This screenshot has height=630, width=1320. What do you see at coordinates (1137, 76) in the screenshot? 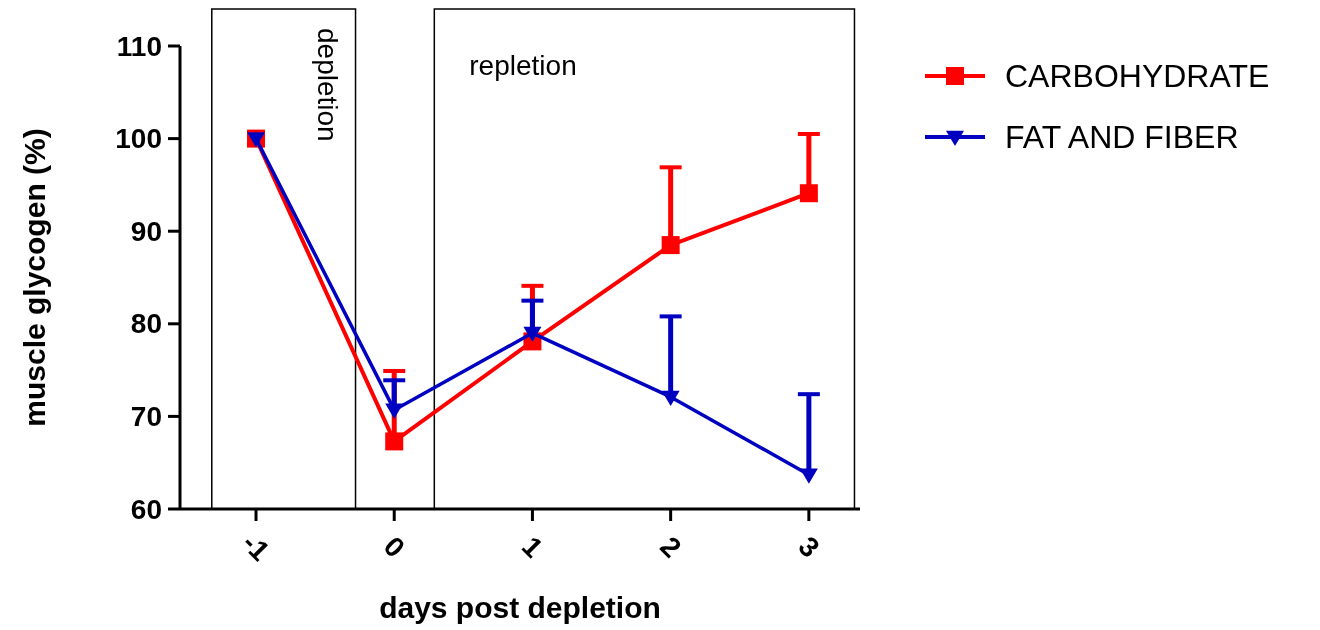
I see `legend-label: CARBOHYDRATE` at bounding box center [1137, 76].